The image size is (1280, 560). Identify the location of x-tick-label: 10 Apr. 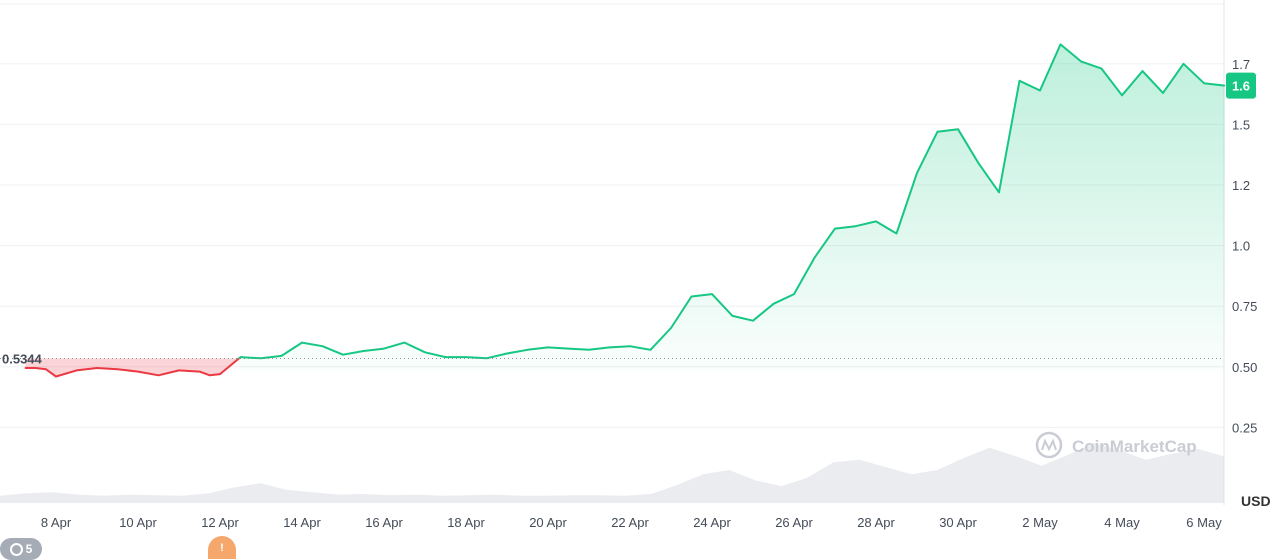
(138, 522).